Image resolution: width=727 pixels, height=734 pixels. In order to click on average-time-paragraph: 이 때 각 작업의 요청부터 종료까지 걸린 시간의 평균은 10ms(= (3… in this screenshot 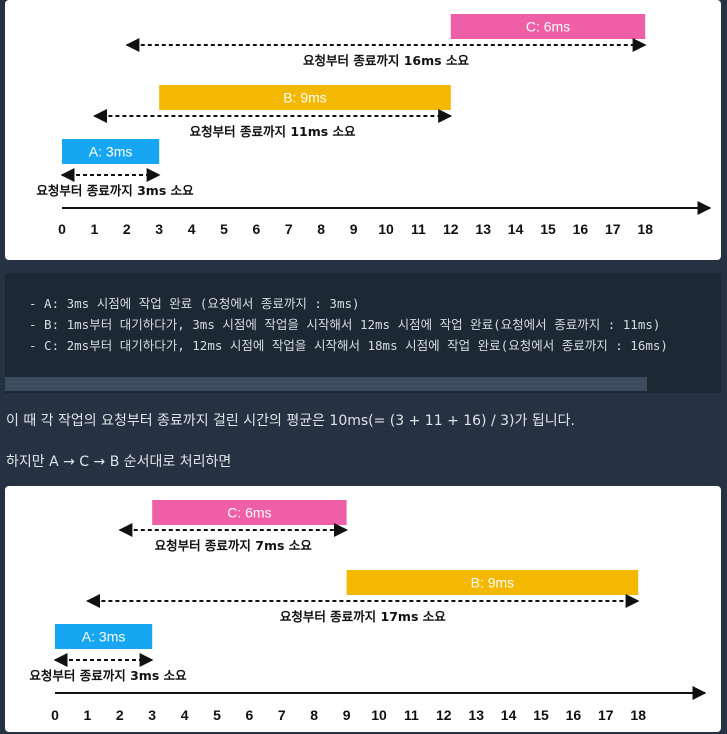, I will do `click(290, 421)`.